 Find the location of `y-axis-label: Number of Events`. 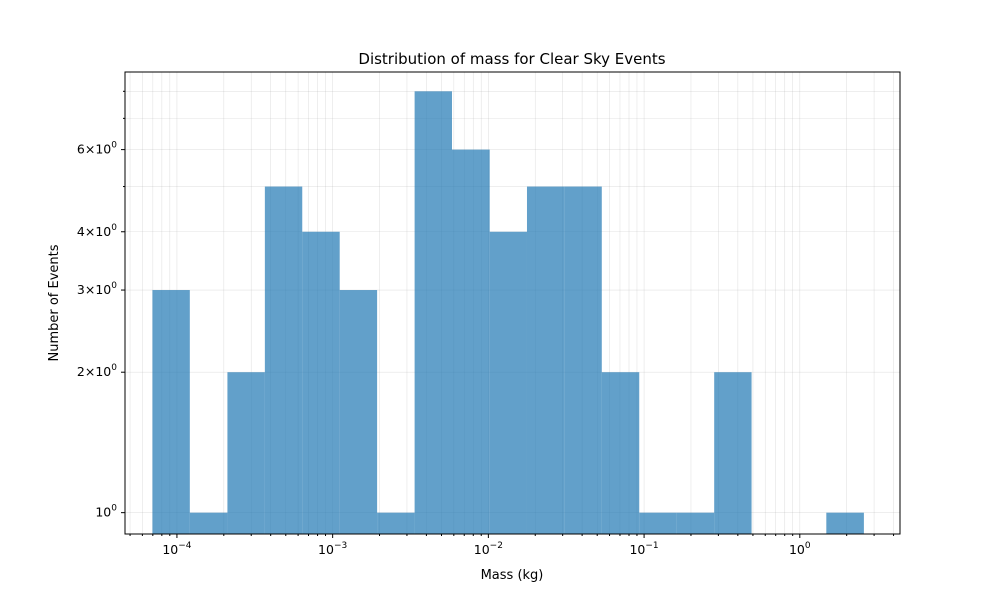

y-axis-label: Number of Events is located at coordinates (54, 302).